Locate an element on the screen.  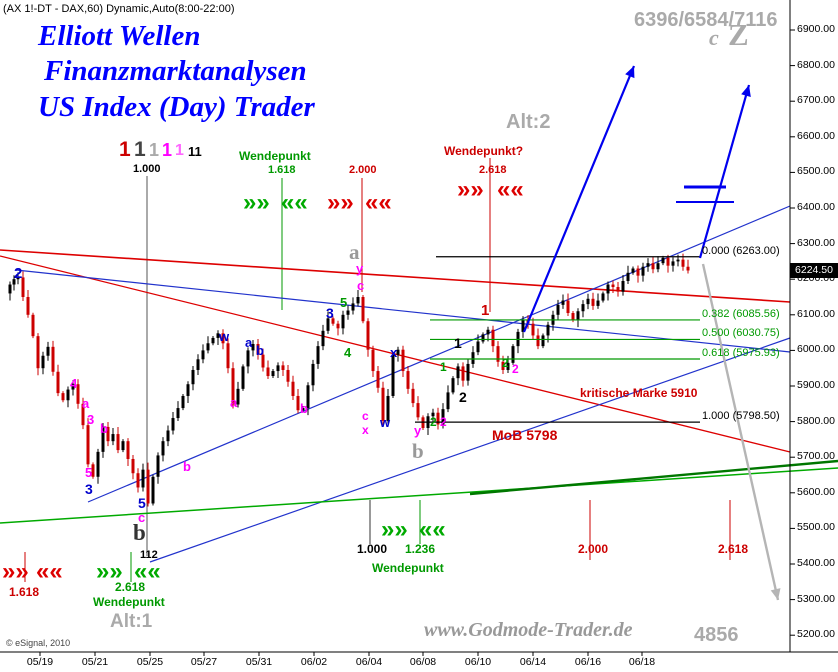
wave-x-blue: x is located at coordinates (394, 352).